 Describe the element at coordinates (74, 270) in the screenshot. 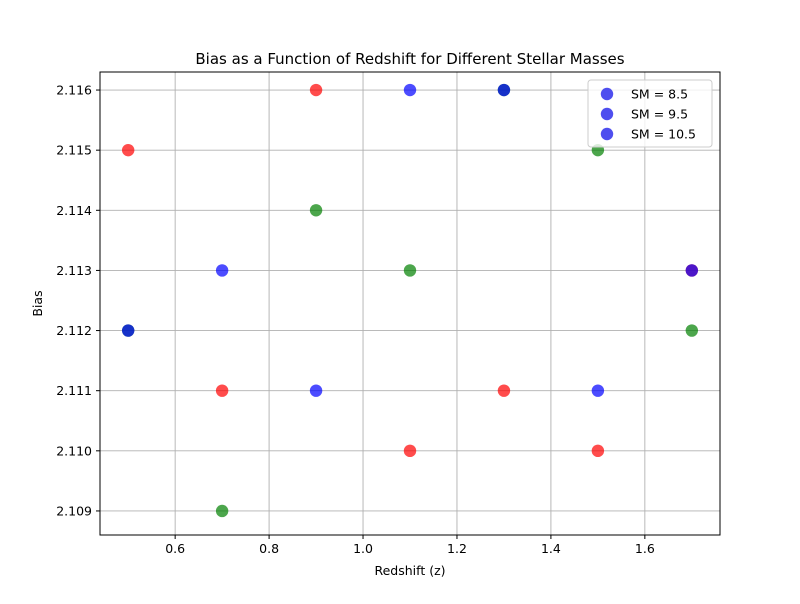

I see `y-tick-label: 2.113` at that location.